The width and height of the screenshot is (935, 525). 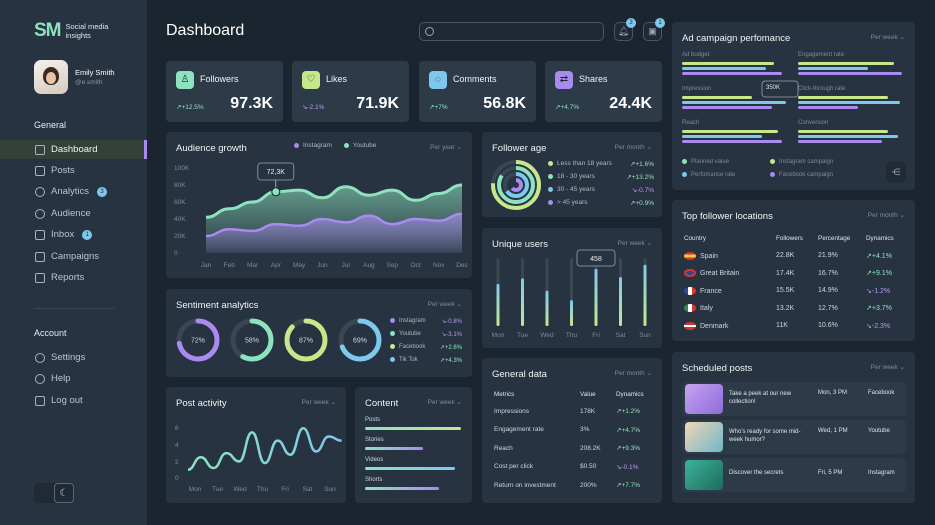 What do you see at coordinates (224, 91) in the screenshot?
I see `stat-card-followers: ♙ Followers ↗+12.5% 97.3K` at bounding box center [224, 91].